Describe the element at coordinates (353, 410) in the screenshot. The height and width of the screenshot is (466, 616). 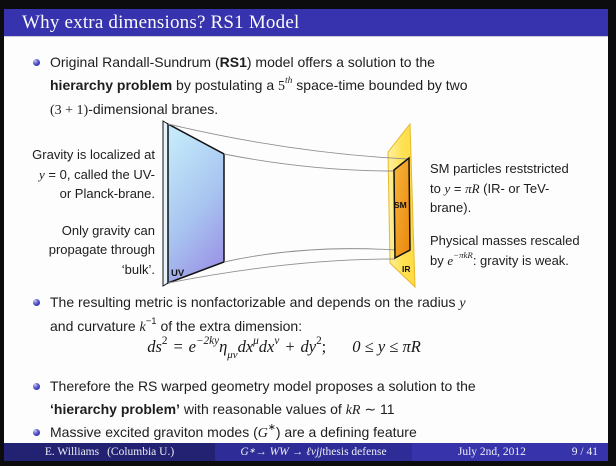
I see `text-run-math: kR` at that location.